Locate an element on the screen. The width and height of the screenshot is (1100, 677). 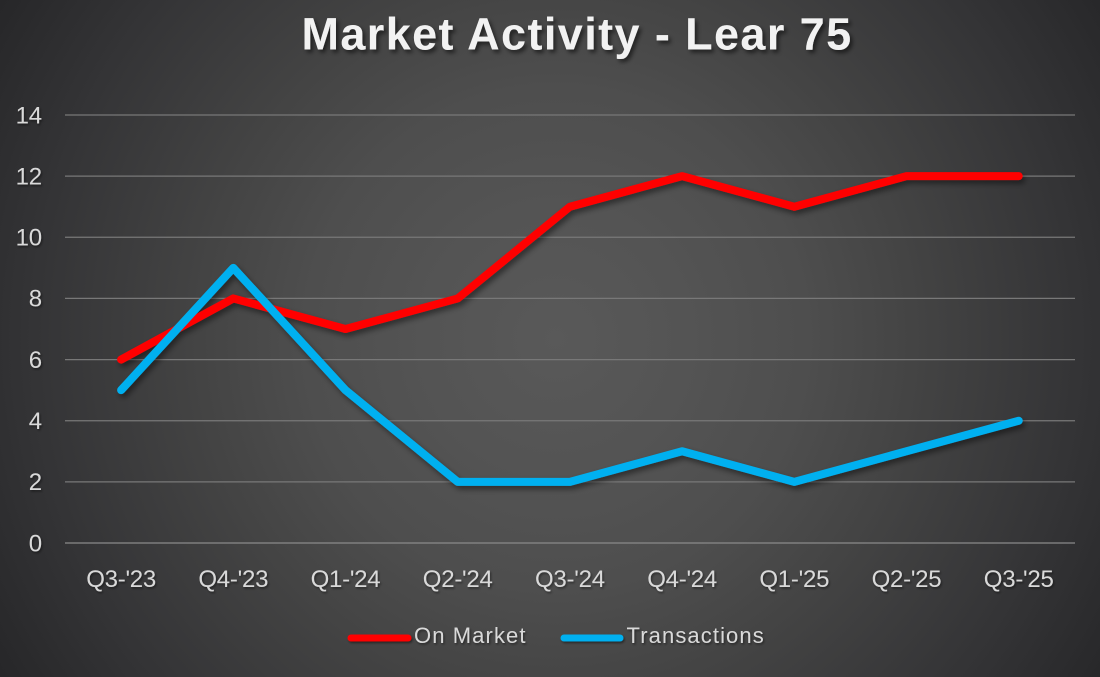
svg-text: Q3-'23 is located at coordinates (121, 579).